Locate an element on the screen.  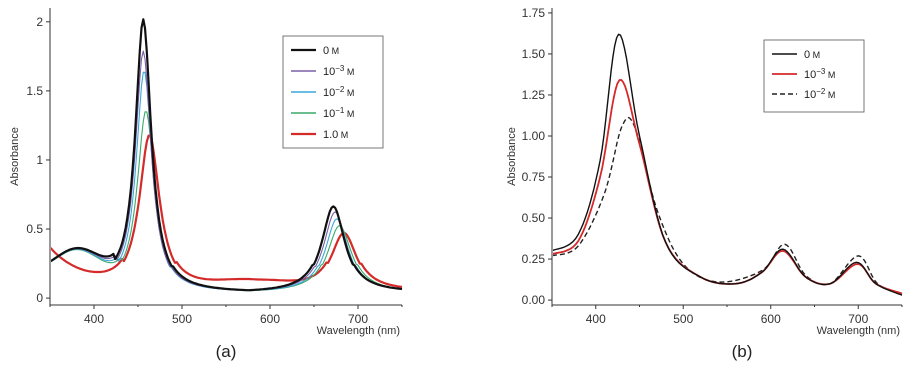
legend-label: 1.0 M is located at coordinates (335, 135).